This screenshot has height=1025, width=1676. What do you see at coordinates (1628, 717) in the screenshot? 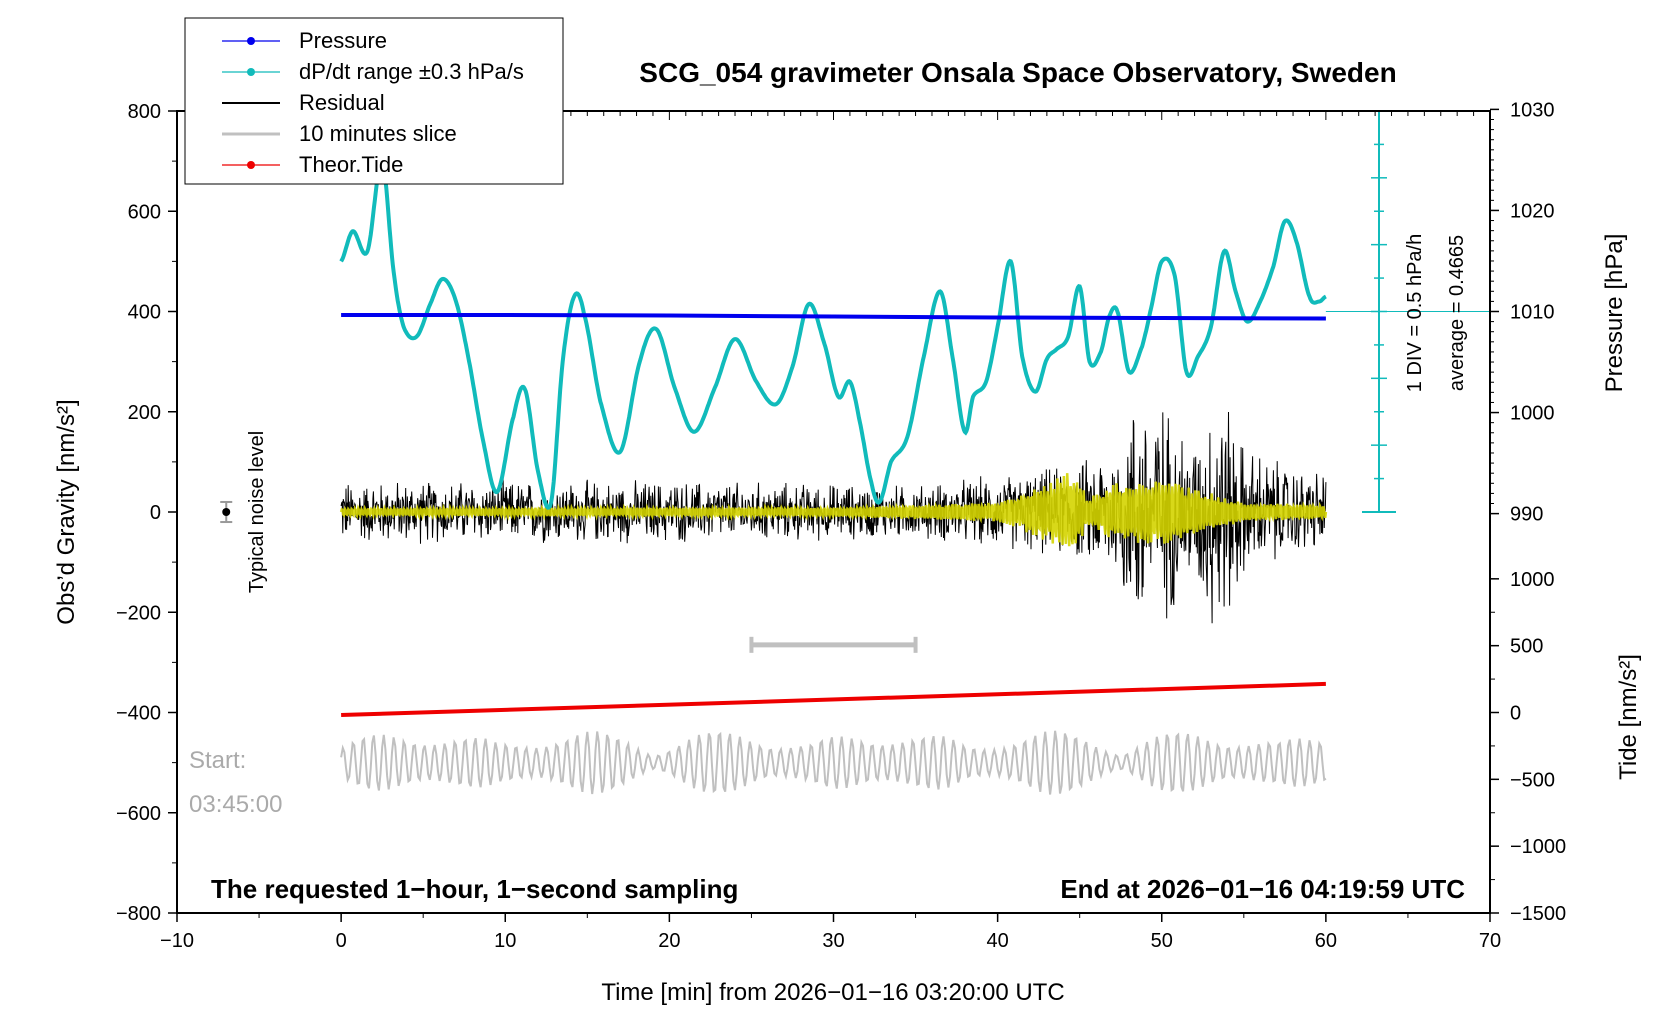
I see `y-axis-label-tide: Tide [nm/s²]` at bounding box center [1628, 717].